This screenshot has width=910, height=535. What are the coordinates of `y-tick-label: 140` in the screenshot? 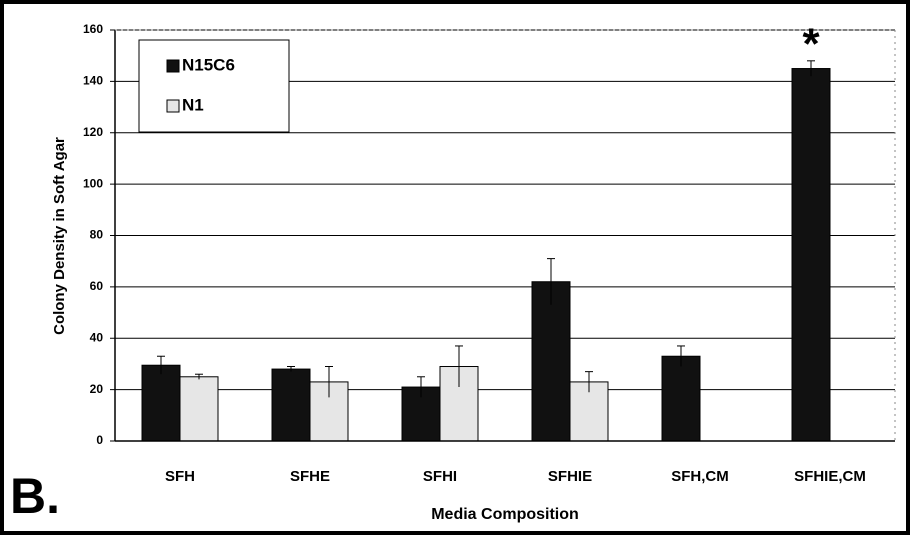 It's located at (93, 81).